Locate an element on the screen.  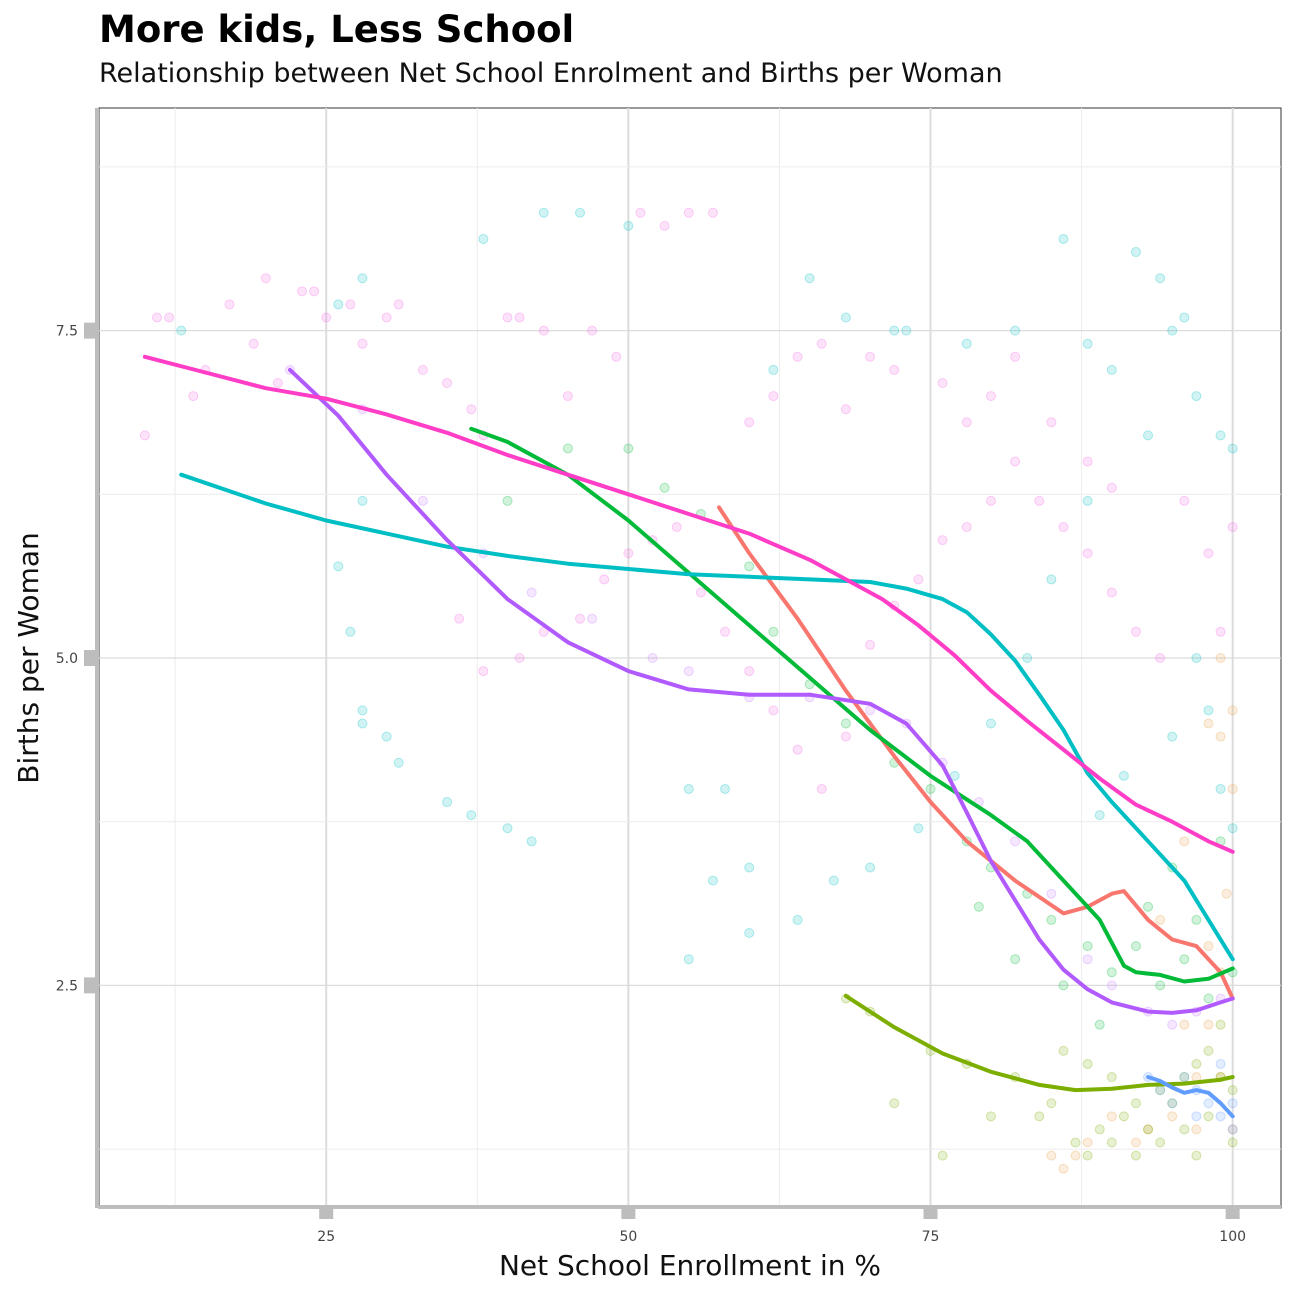
y-axis-title: Births per Woman is located at coordinates (28, 657).